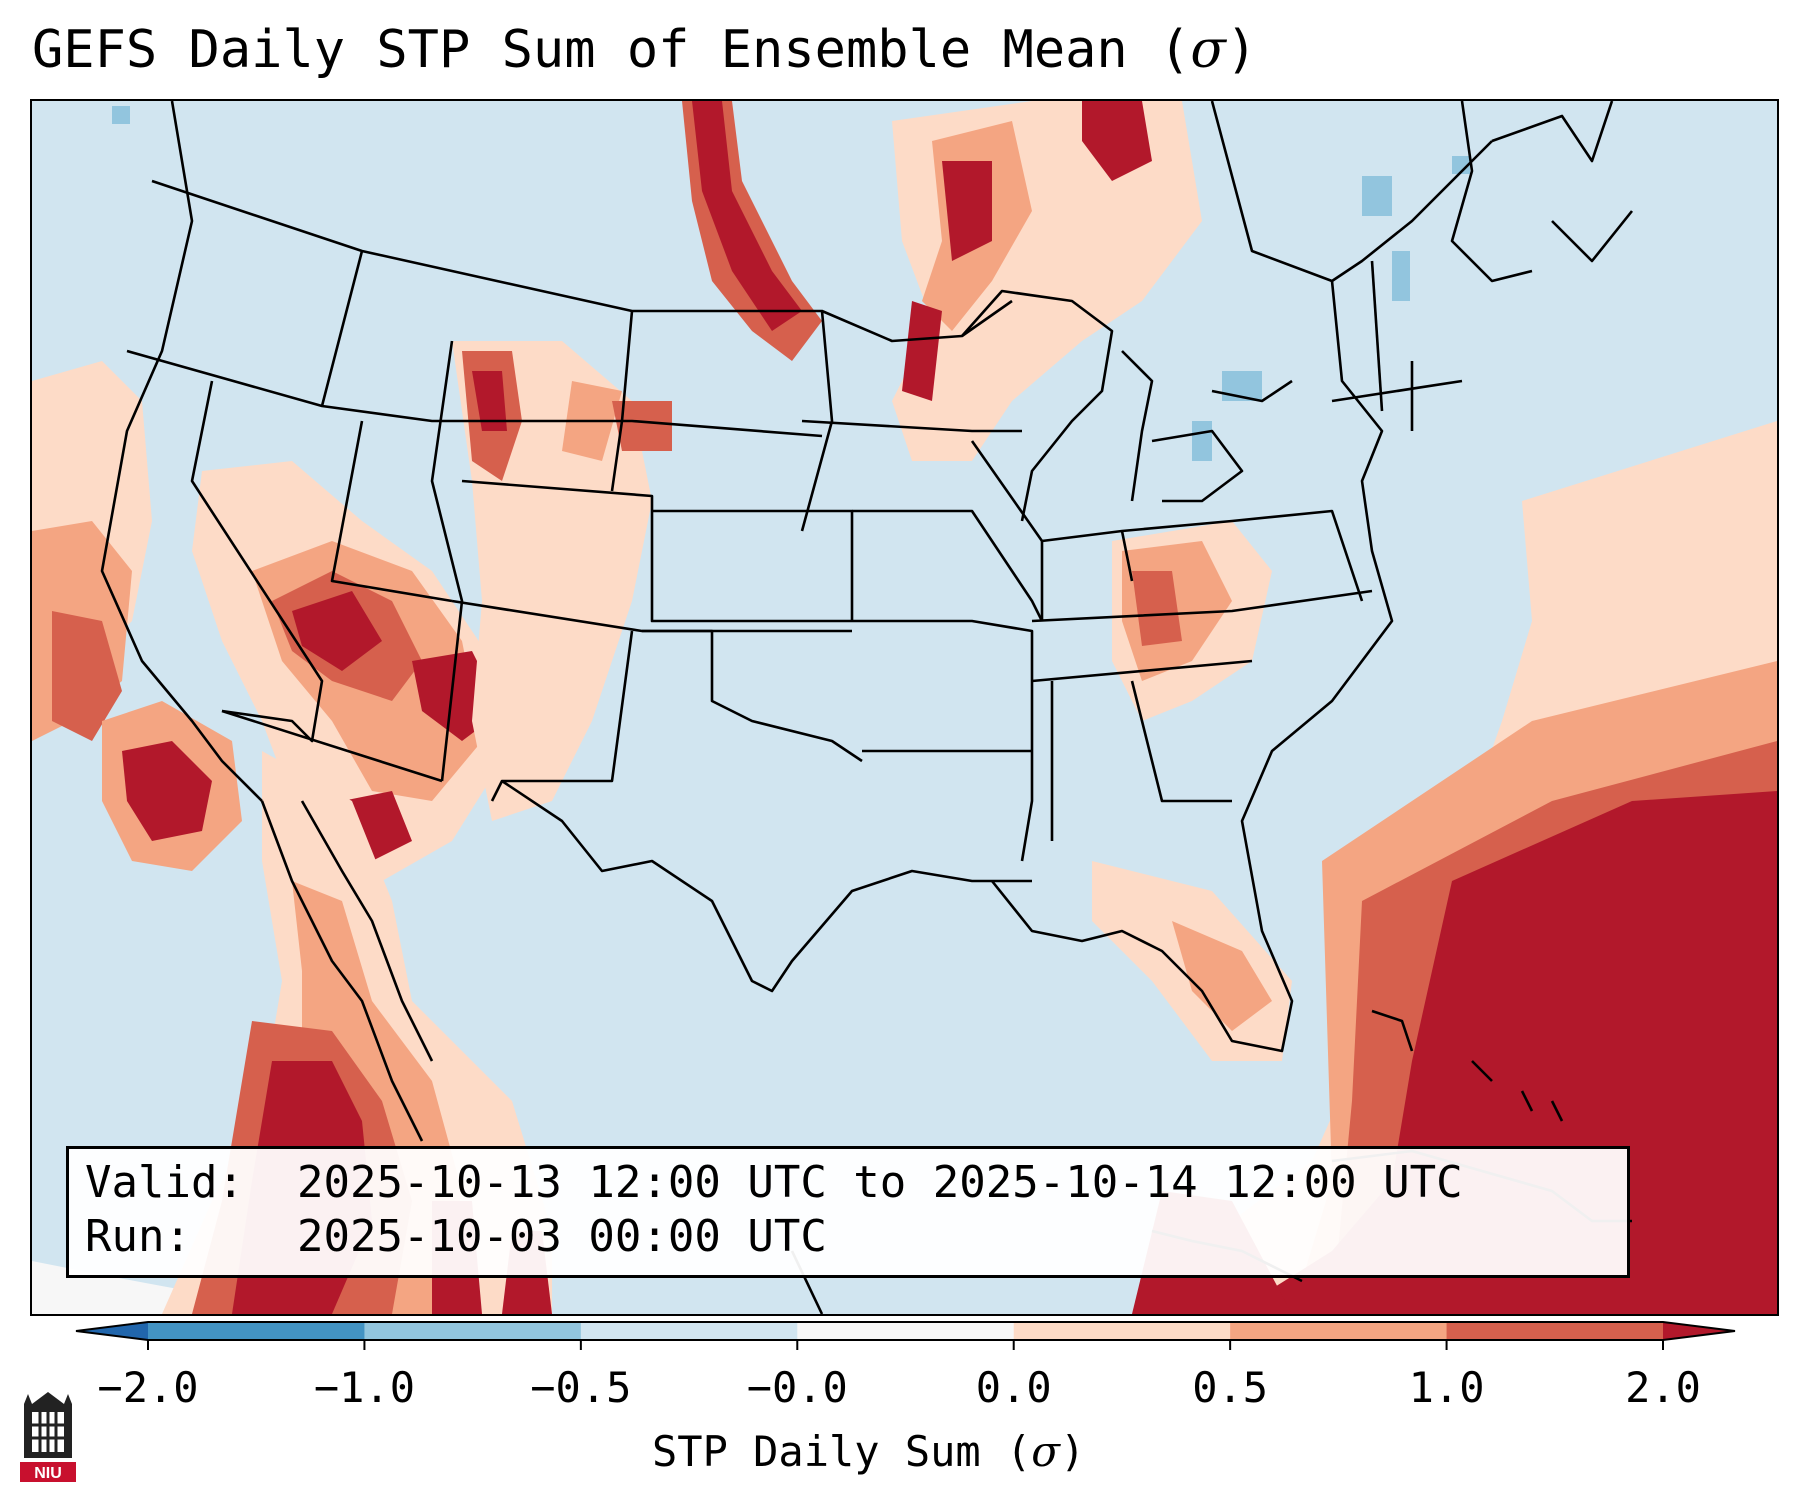 Image resolution: width=1803 pixels, height=1506 pixels. I want to click on colorbar-tick-label: −1.0, so click(364, 1387).